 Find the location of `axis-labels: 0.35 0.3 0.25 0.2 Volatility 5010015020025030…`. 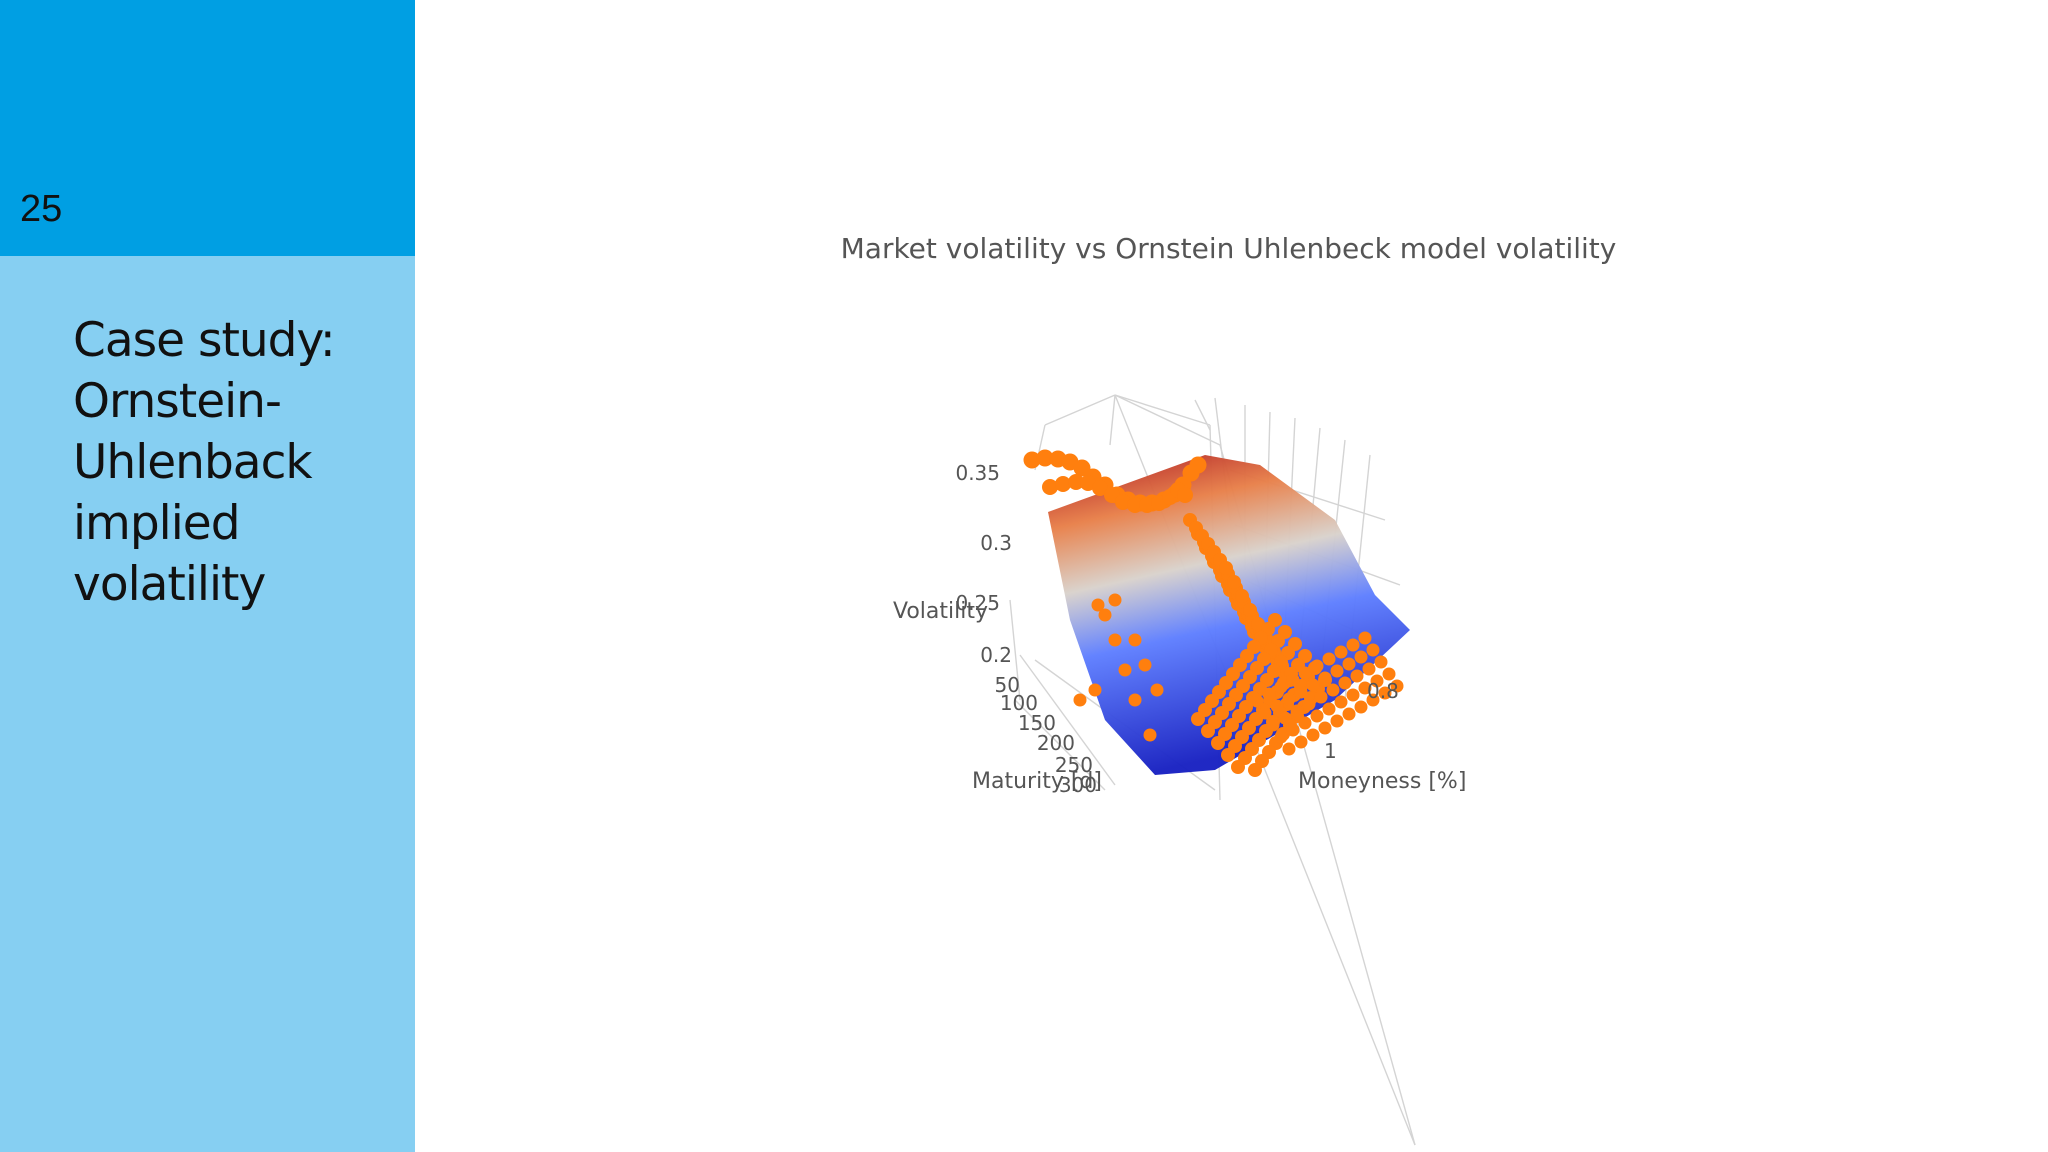

axis-labels: 0.35 0.3 0.25 0.2 Volatility 5010015020025030… is located at coordinates (1179, 629).